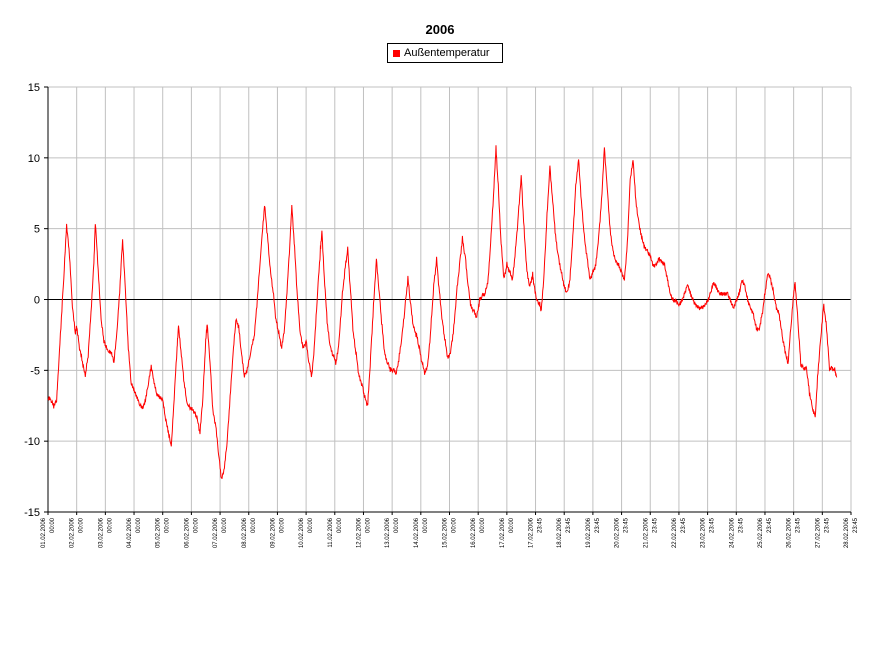 Image resolution: width=880 pixels, height=645 pixels. Describe the element at coordinates (273, 532) in the screenshot. I see `x-tick-date: 09.02.2006` at that location.